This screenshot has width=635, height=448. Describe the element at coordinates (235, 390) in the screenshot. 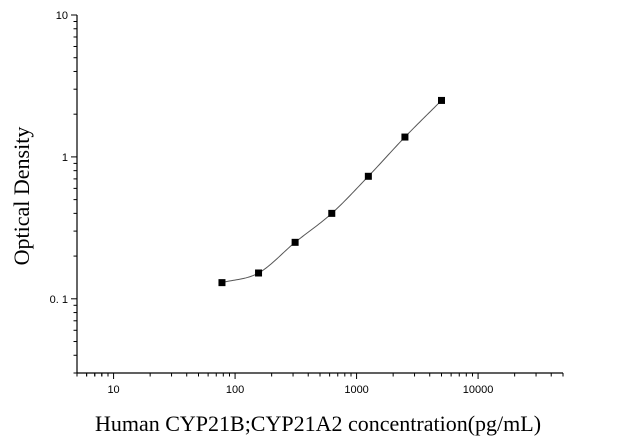

I see `x-tick-label: 100` at that location.